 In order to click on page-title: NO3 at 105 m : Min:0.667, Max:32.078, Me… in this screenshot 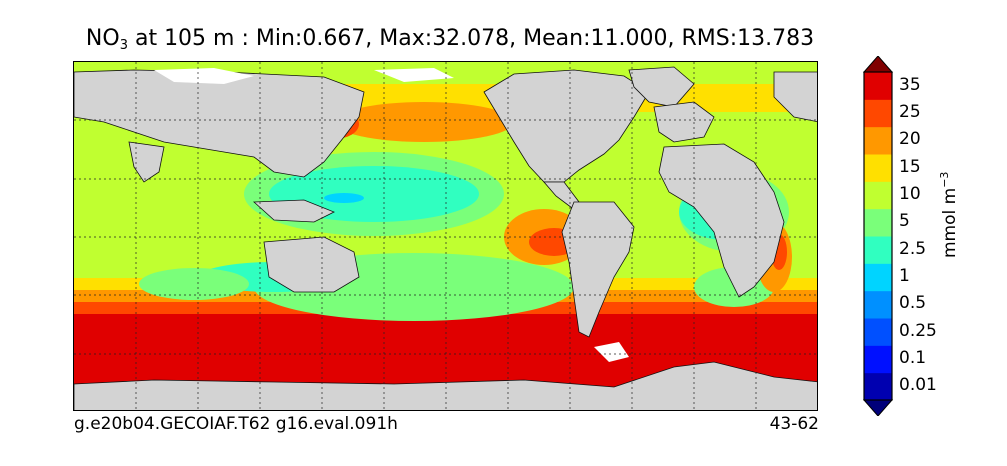, I will do `click(450, 39)`.